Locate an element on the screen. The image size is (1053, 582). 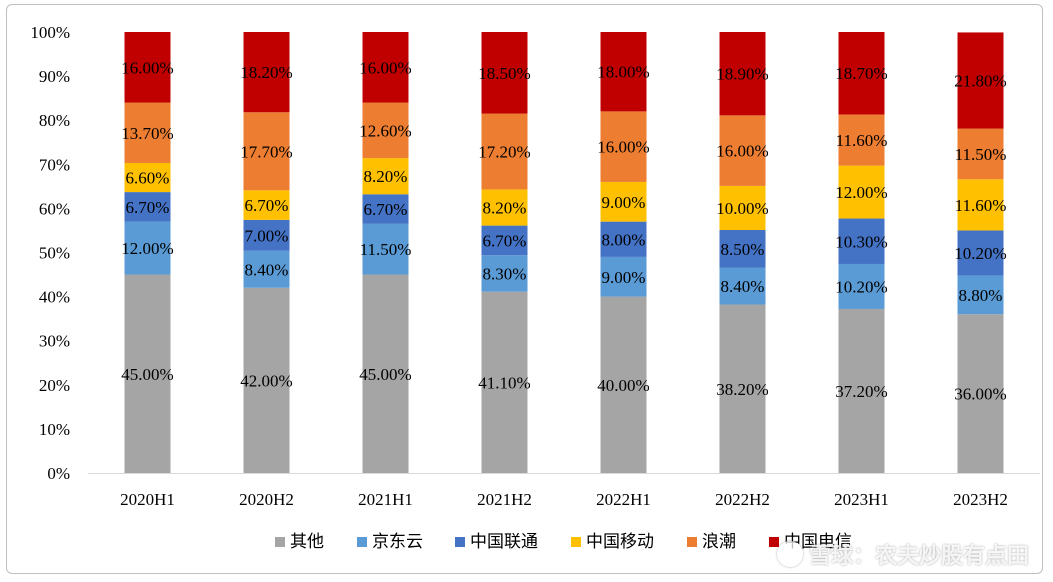
data-label: 18.00% is located at coordinates (623, 72).